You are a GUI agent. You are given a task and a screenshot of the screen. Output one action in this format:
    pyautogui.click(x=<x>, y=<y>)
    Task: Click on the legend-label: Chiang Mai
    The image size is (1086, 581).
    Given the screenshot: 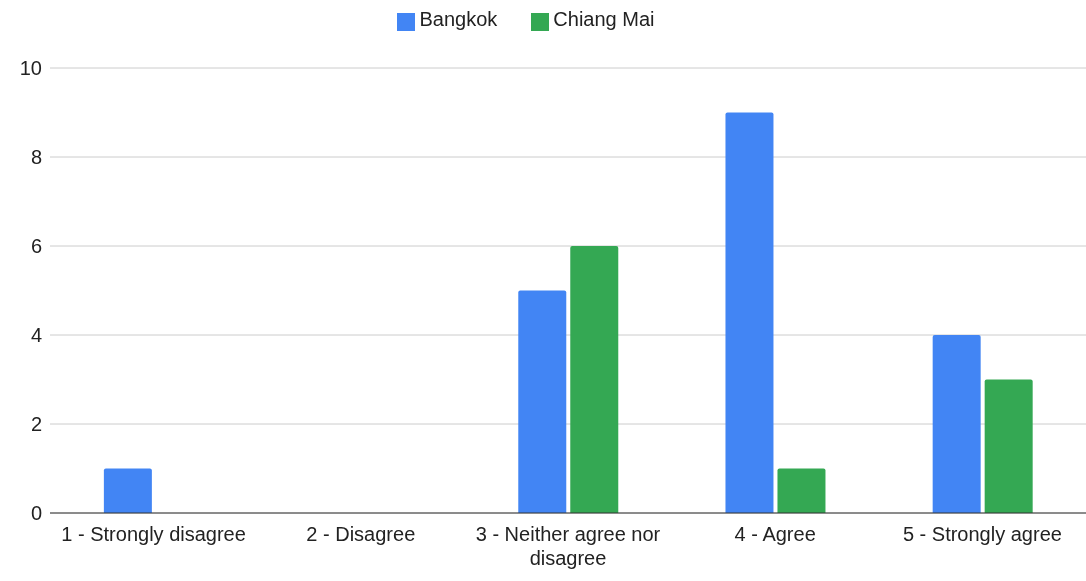 What is the action you would take?
    pyautogui.click(x=604, y=19)
    